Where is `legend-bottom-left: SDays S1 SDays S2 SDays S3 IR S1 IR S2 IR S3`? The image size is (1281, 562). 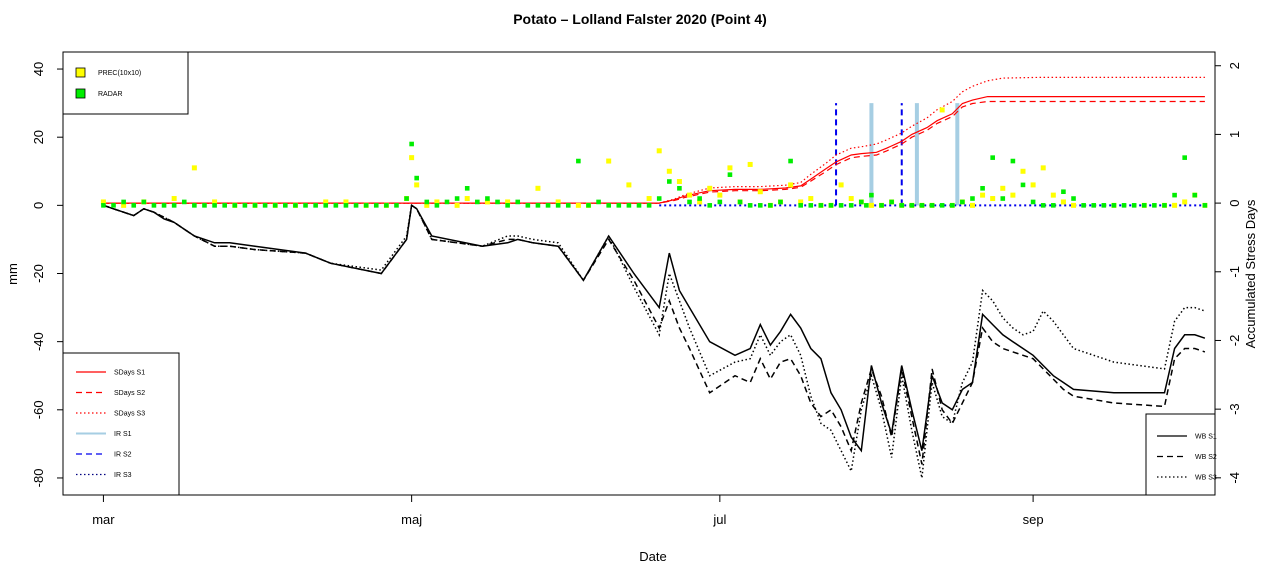
legend-bottom-left: SDays S1 SDays S2 SDays S3 IR S1 IR S2 IR S3 is located at coordinates (121, 424).